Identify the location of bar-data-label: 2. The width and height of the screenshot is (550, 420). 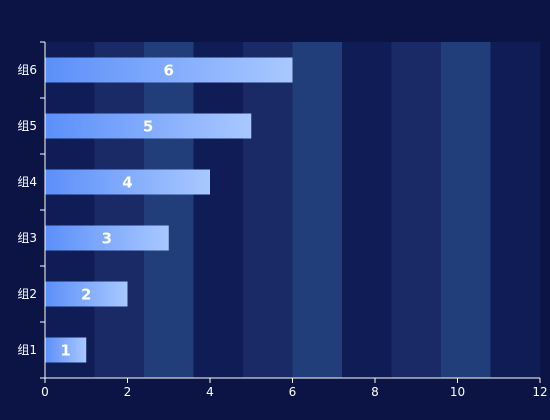
(86, 295).